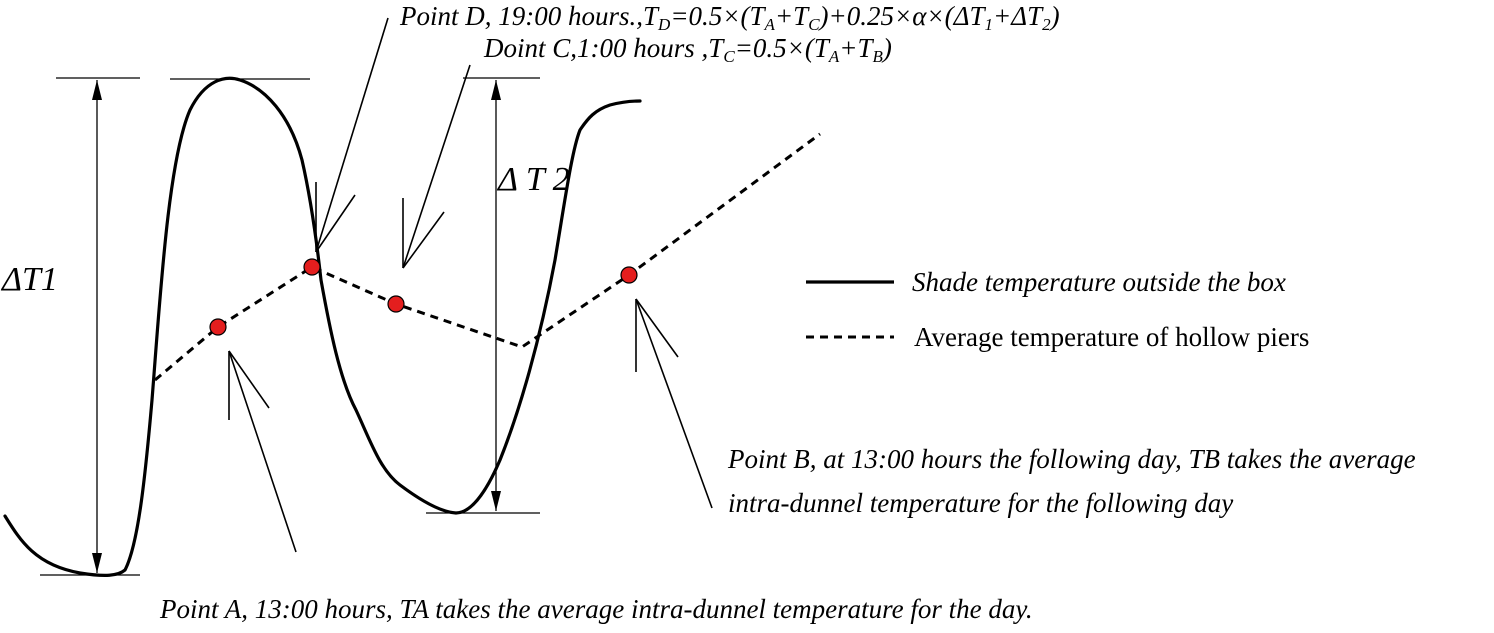 Image resolution: width=1494 pixels, height=633 pixels. I want to click on point-d-arrow-icon, so click(352, 135).